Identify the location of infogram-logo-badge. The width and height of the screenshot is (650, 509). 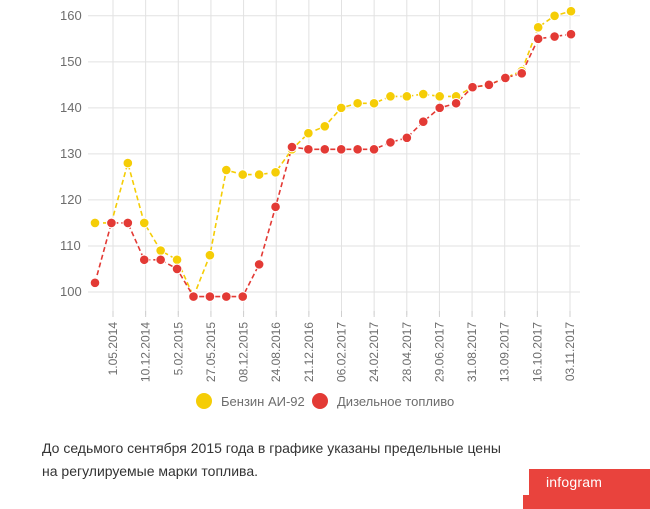
(586, 489).